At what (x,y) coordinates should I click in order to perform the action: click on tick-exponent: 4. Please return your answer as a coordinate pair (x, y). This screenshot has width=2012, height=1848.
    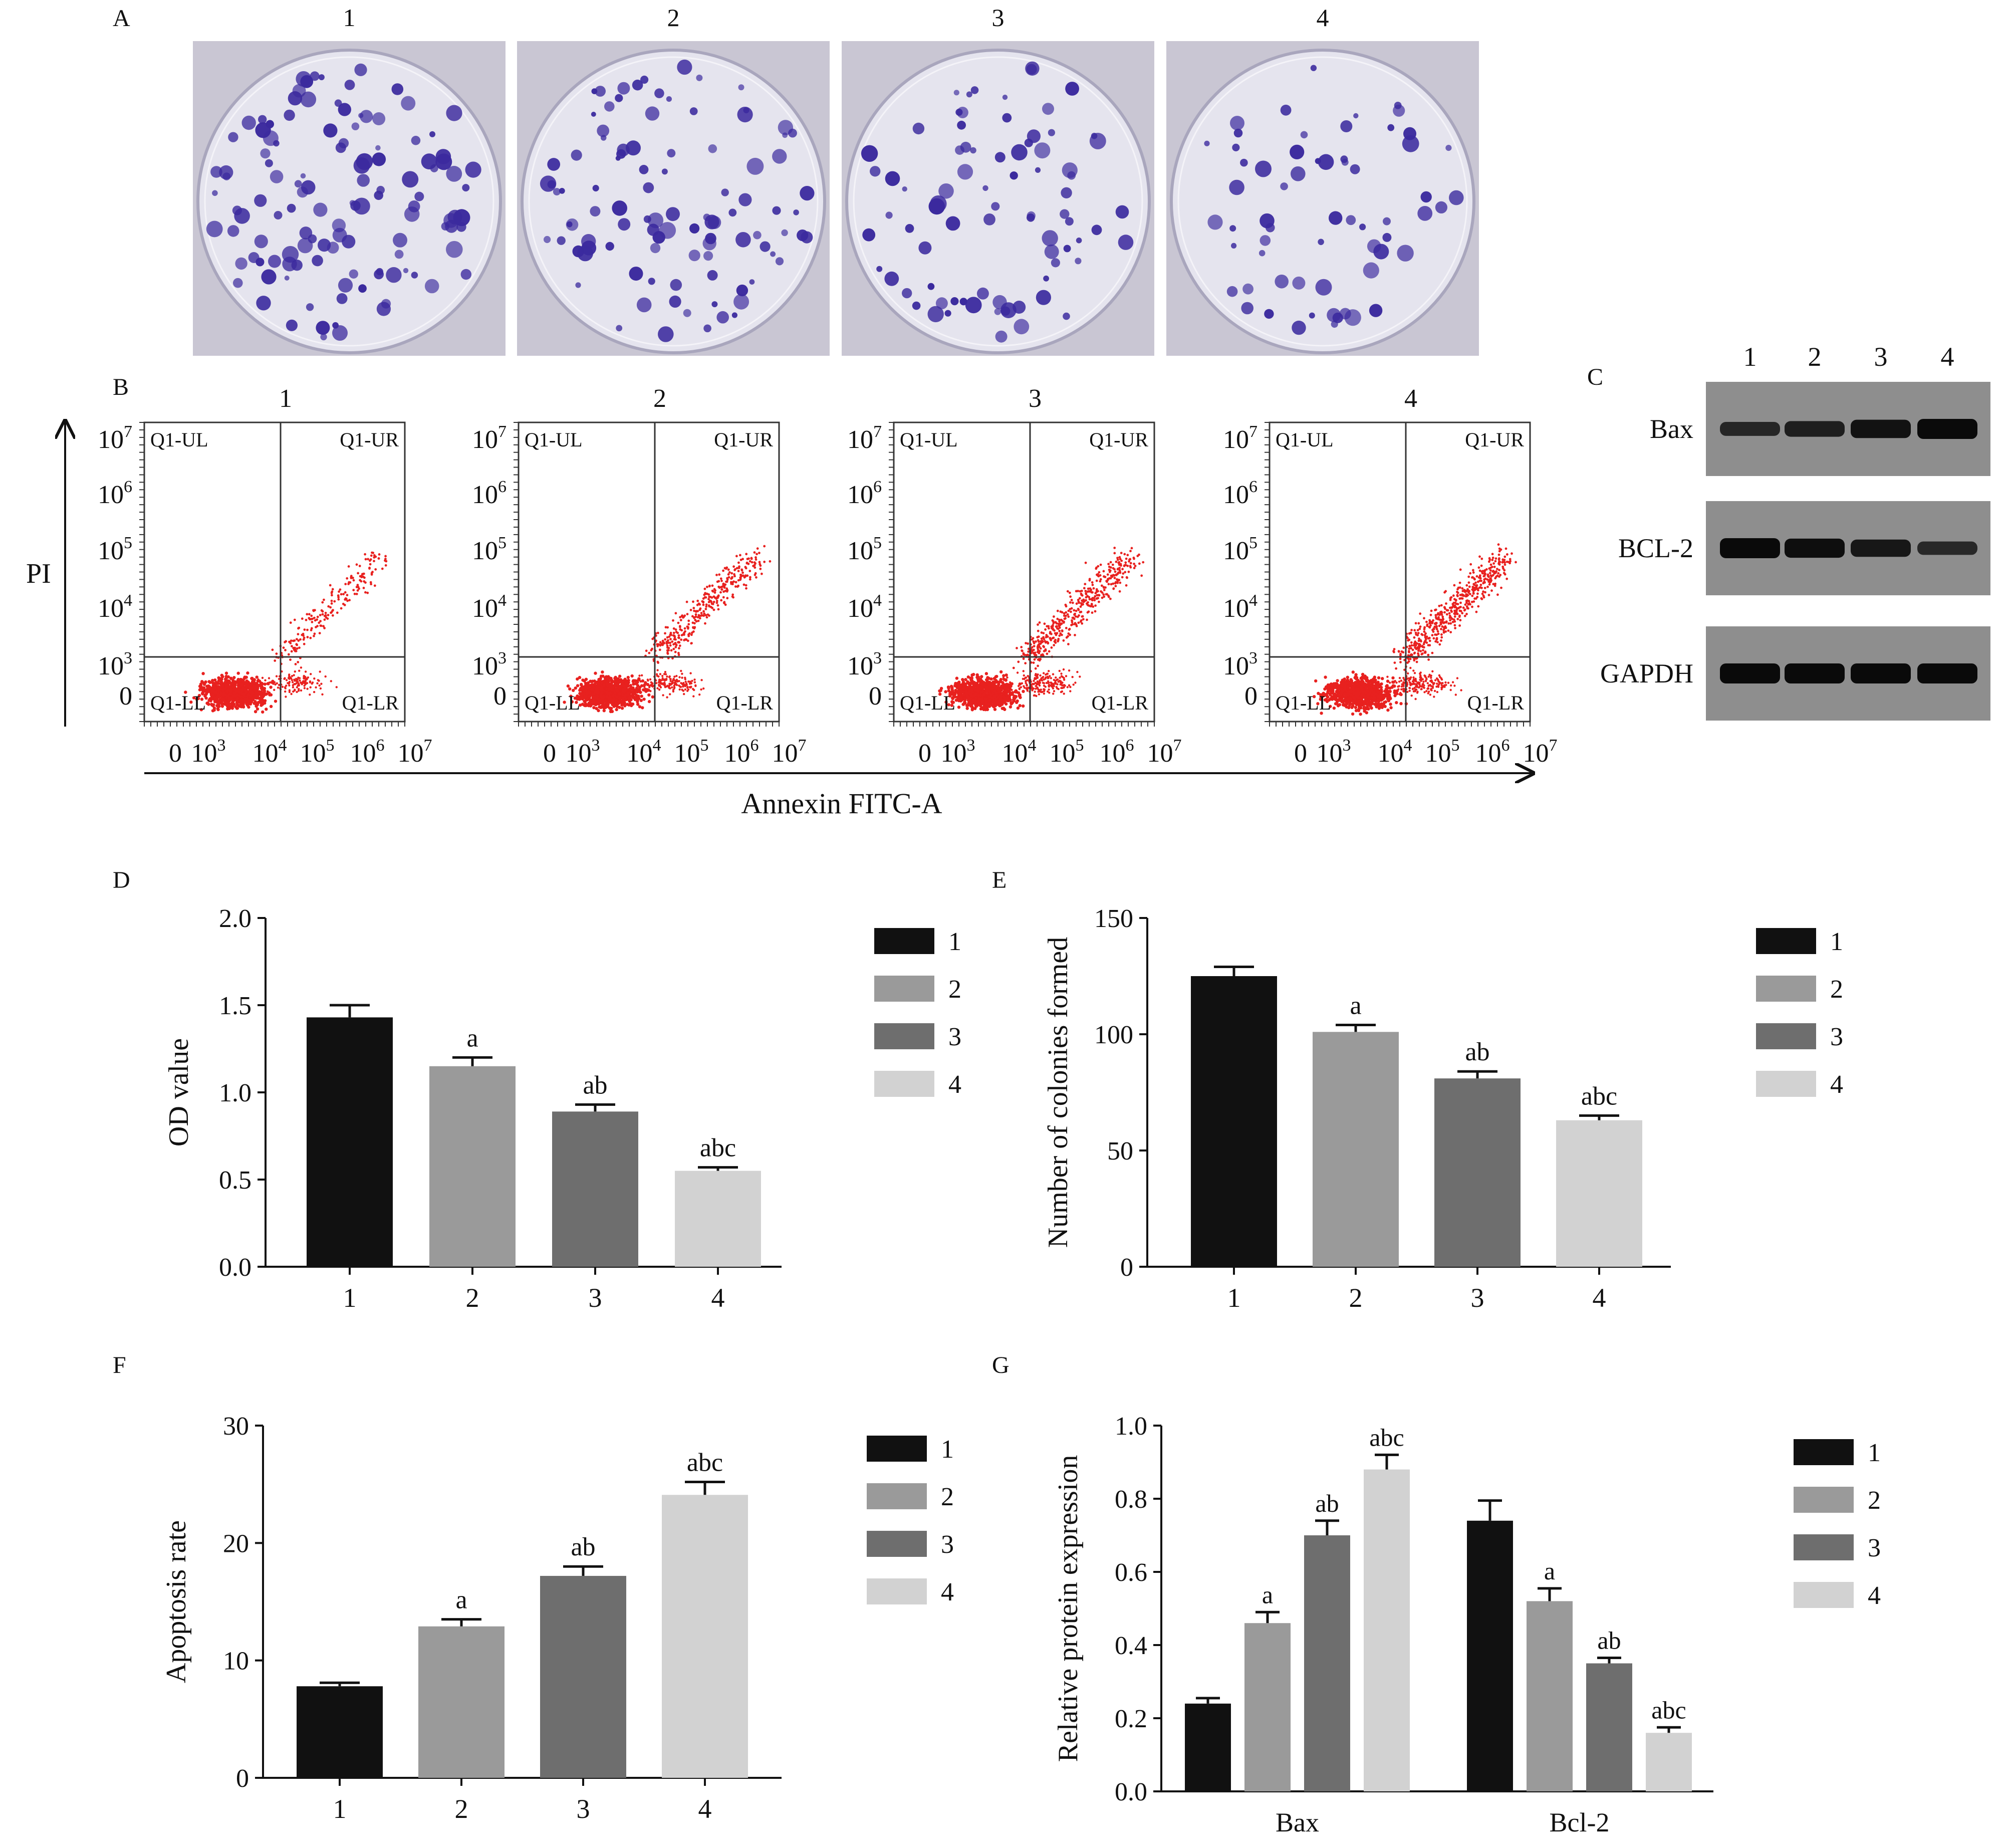
    Looking at the image, I should click on (877, 600).